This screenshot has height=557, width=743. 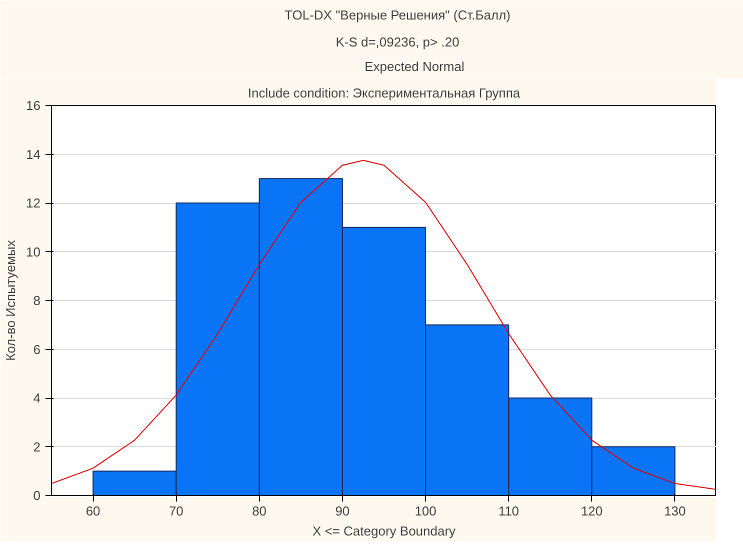 What do you see at coordinates (37, 446) in the screenshot?
I see `y-tick-label: 2` at bounding box center [37, 446].